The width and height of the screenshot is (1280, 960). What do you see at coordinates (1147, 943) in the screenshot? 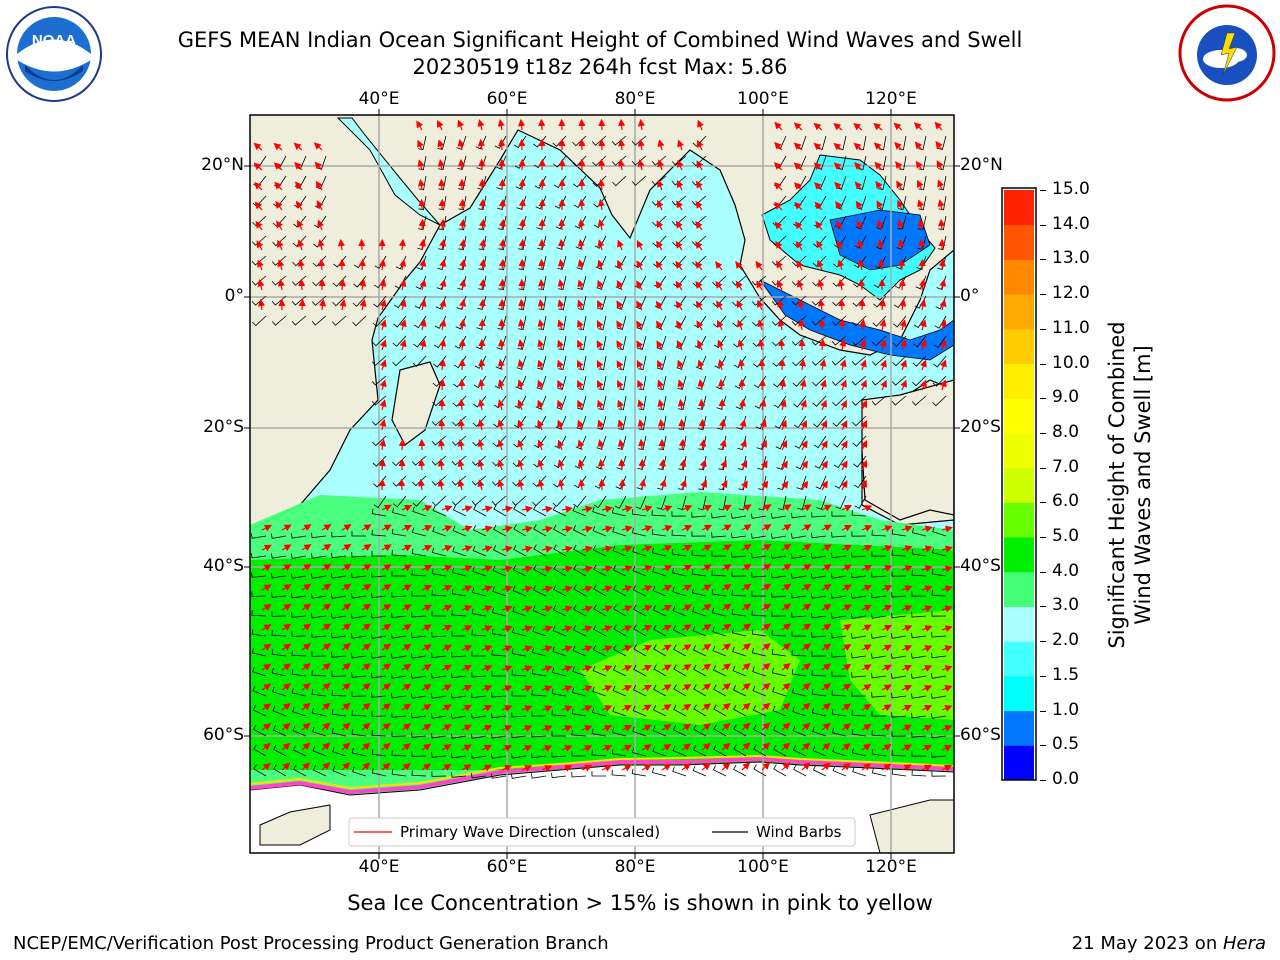
I see `footer-date: 21 May 2023 on` at bounding box center [1147, 943].